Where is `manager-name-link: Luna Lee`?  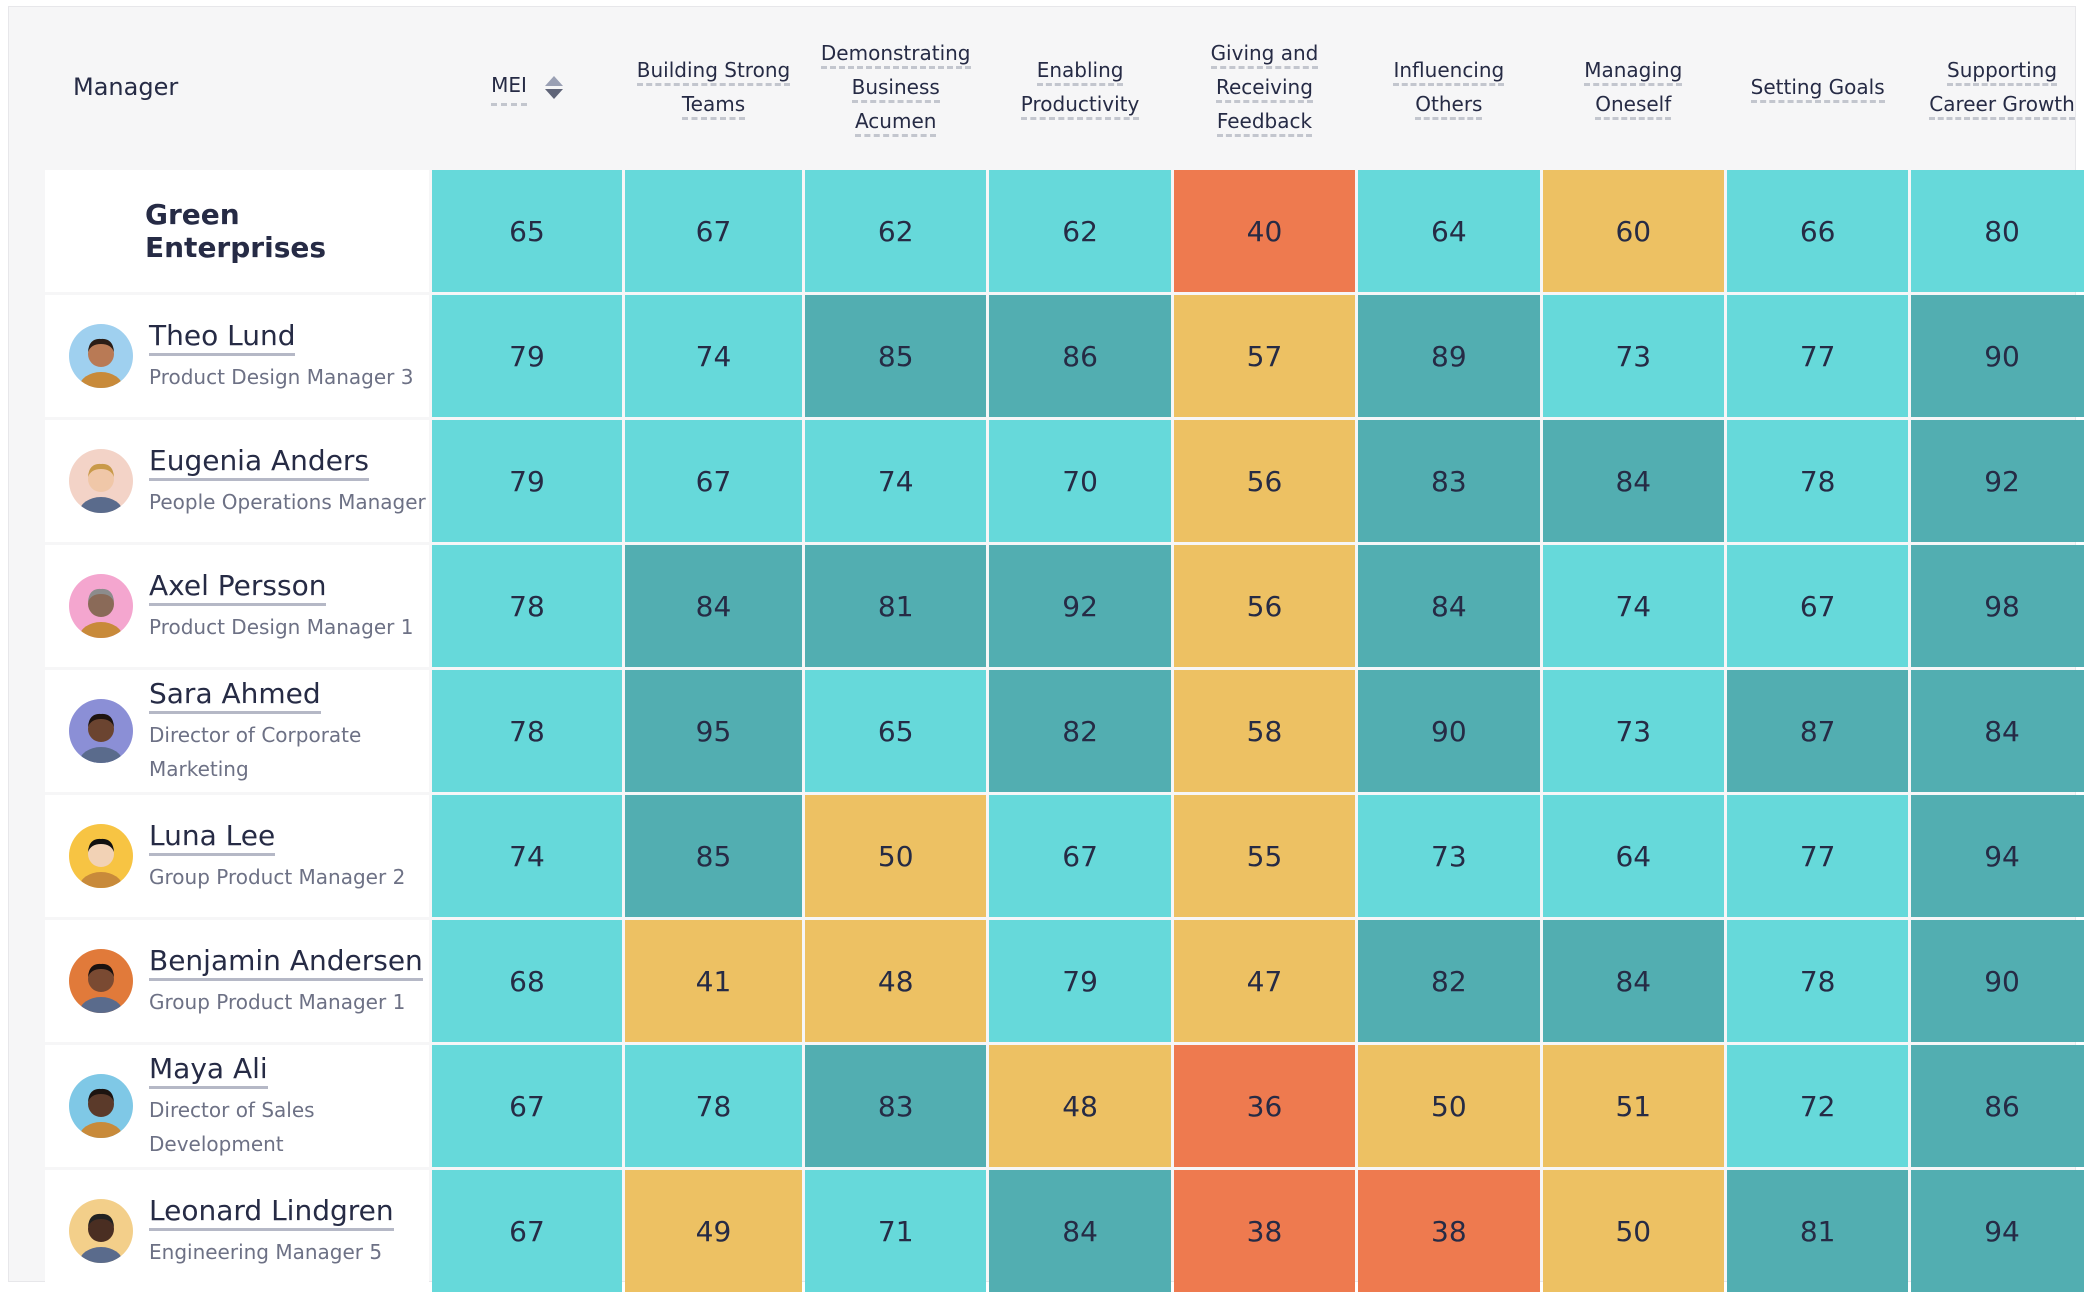
manager-name-link: Luna Lee is located at coordinates (212, 837).